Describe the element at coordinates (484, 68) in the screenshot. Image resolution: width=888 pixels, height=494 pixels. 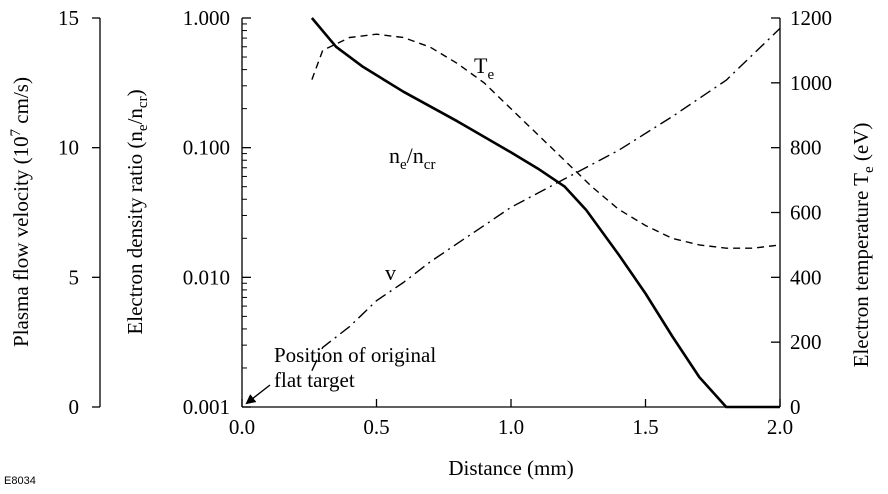
I see `temperature-curve-label: Te` at that location.